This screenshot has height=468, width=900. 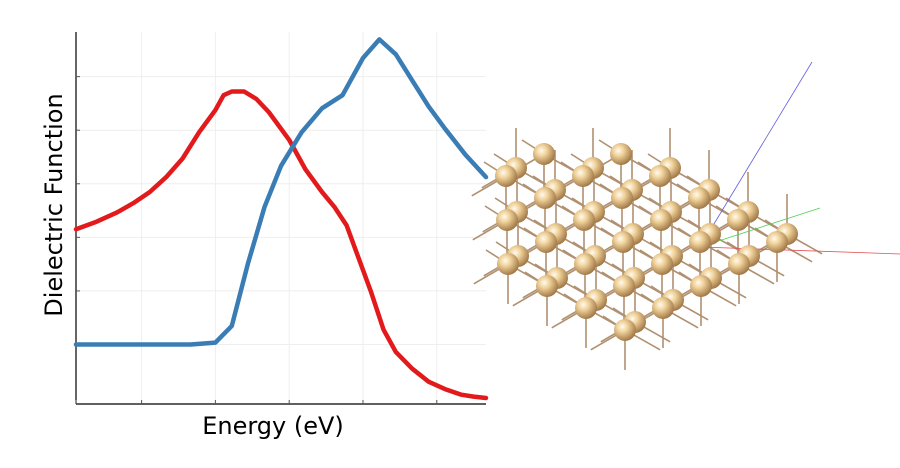 I want to click on structure-axis-y, so click(x=760, y=227).